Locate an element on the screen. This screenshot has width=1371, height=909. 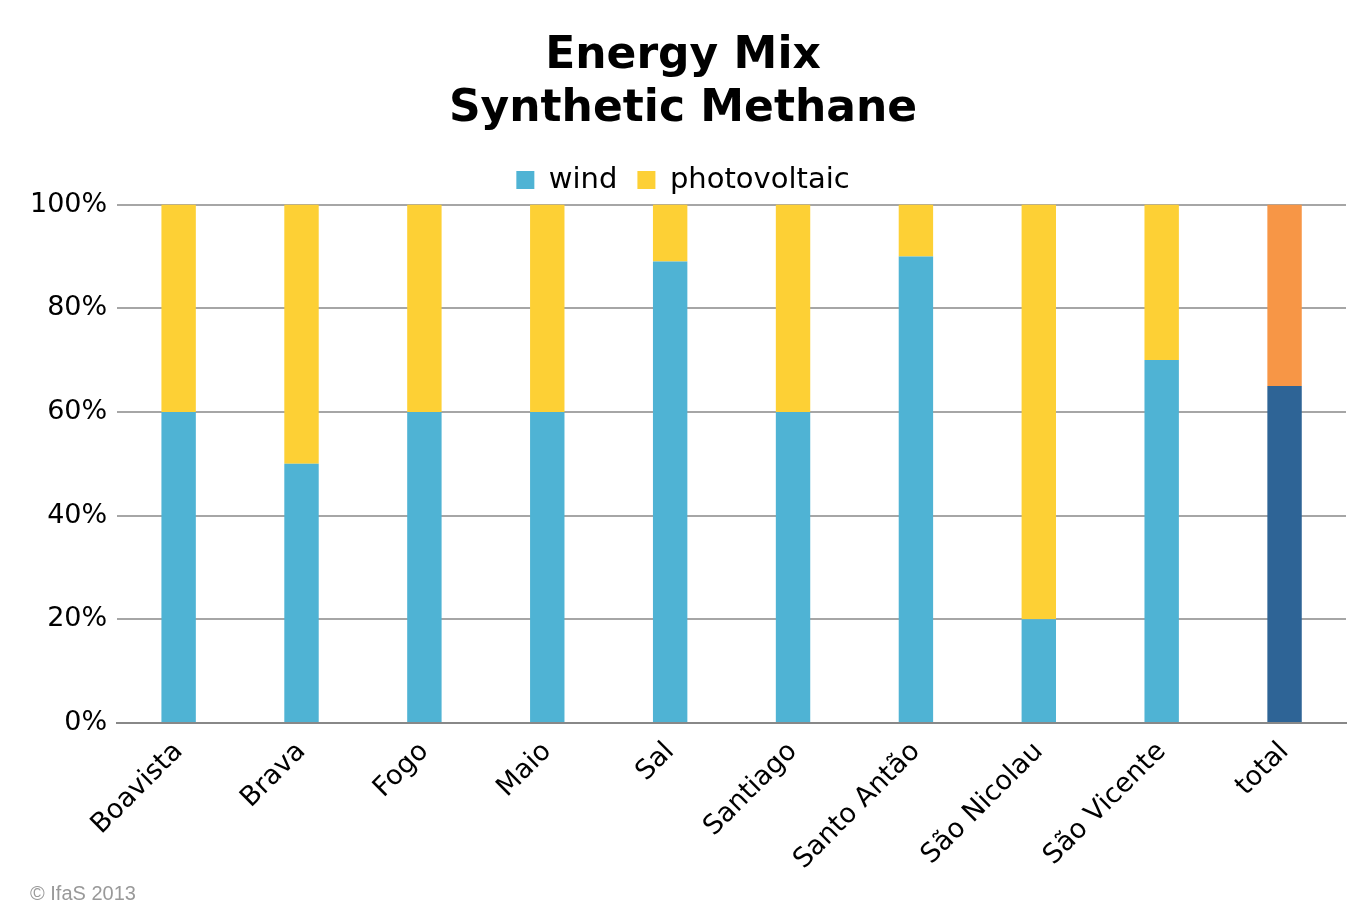
y-tick-label: 60% is located at coordinates (77, 409).